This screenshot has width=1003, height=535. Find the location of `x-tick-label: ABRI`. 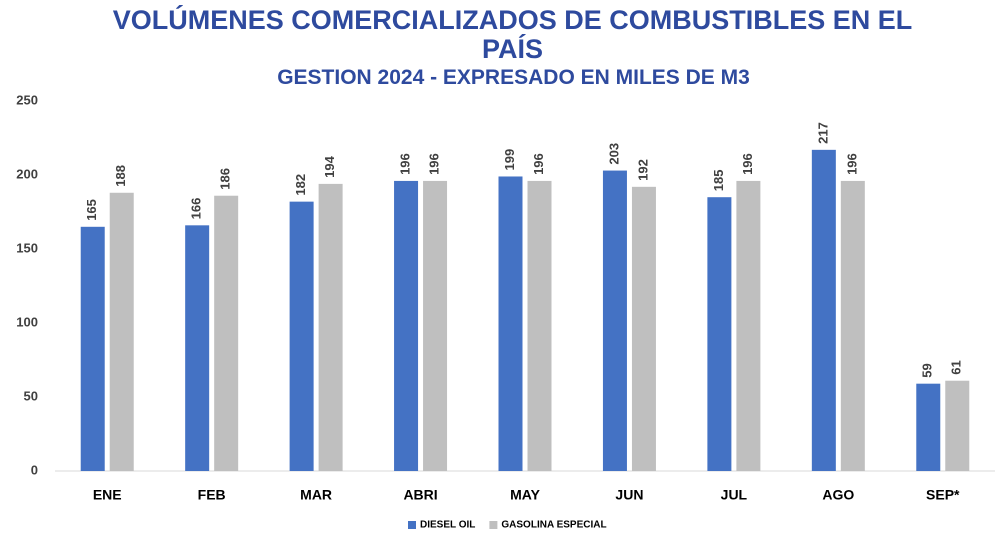

x-tick-label: ABRI is located at coordinates (420, 495).